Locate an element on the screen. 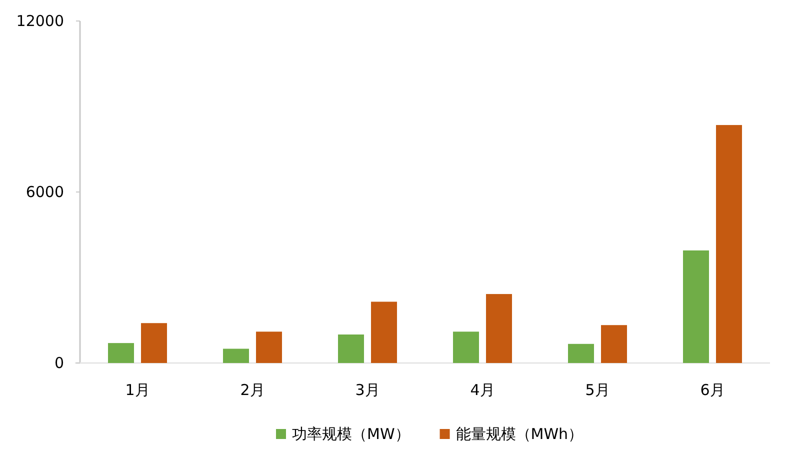 The width and height of the screenshot is (791, 462). x-tick-label: 3月 is located at coordinates (367, 390).